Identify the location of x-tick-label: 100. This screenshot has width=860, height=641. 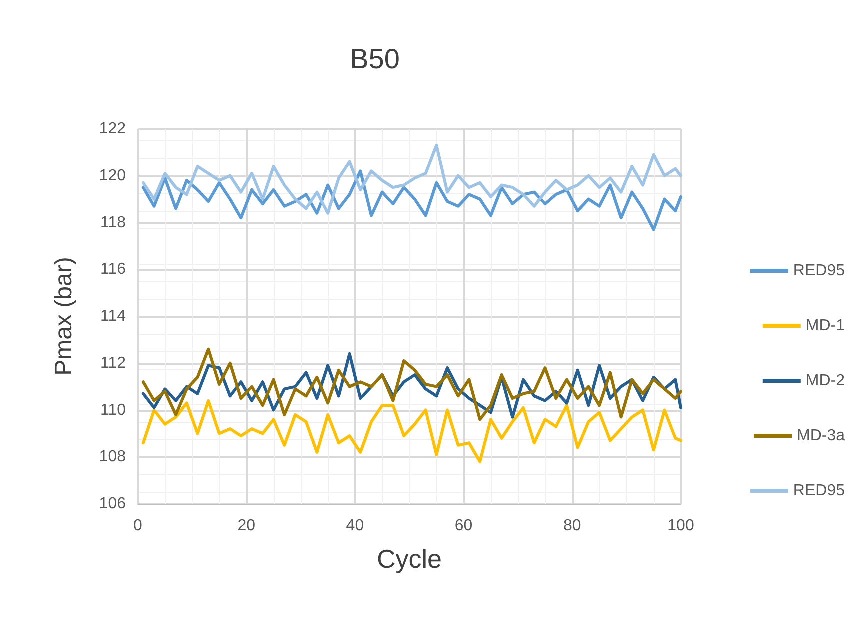
(681, 526).